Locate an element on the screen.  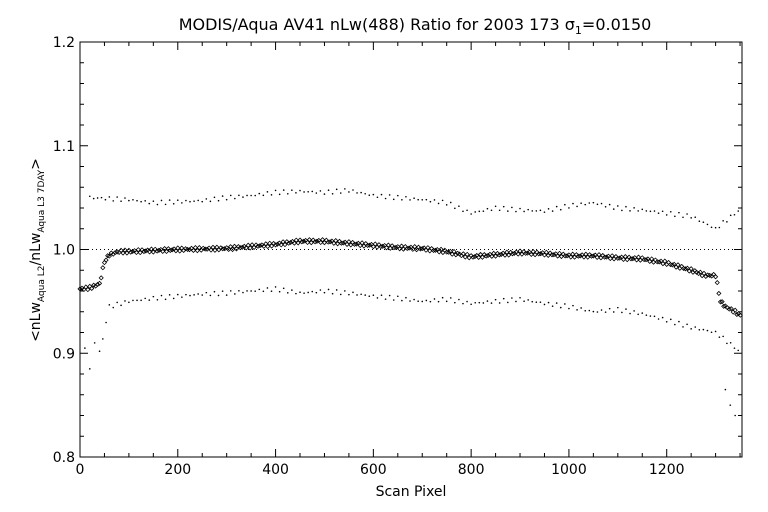
x-axis-label: Scan Pixel is located at coordinates (411, 492).